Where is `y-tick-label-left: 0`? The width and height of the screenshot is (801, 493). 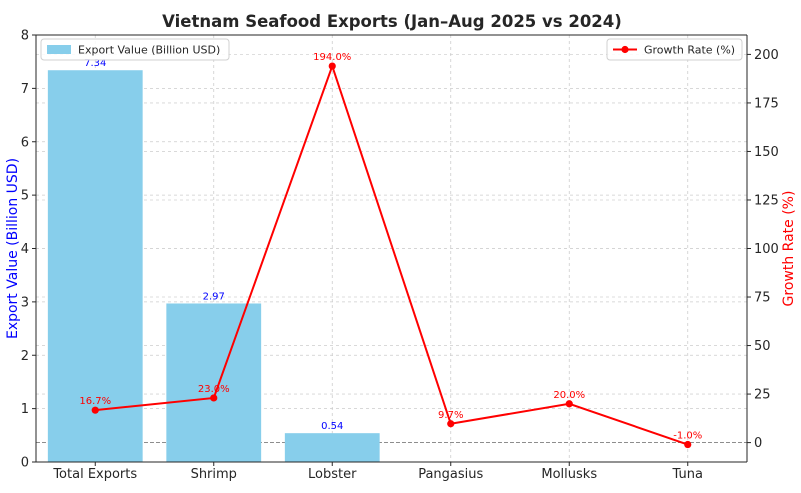
y-tick-label-left: 0 is located at coordinates (25, 463).